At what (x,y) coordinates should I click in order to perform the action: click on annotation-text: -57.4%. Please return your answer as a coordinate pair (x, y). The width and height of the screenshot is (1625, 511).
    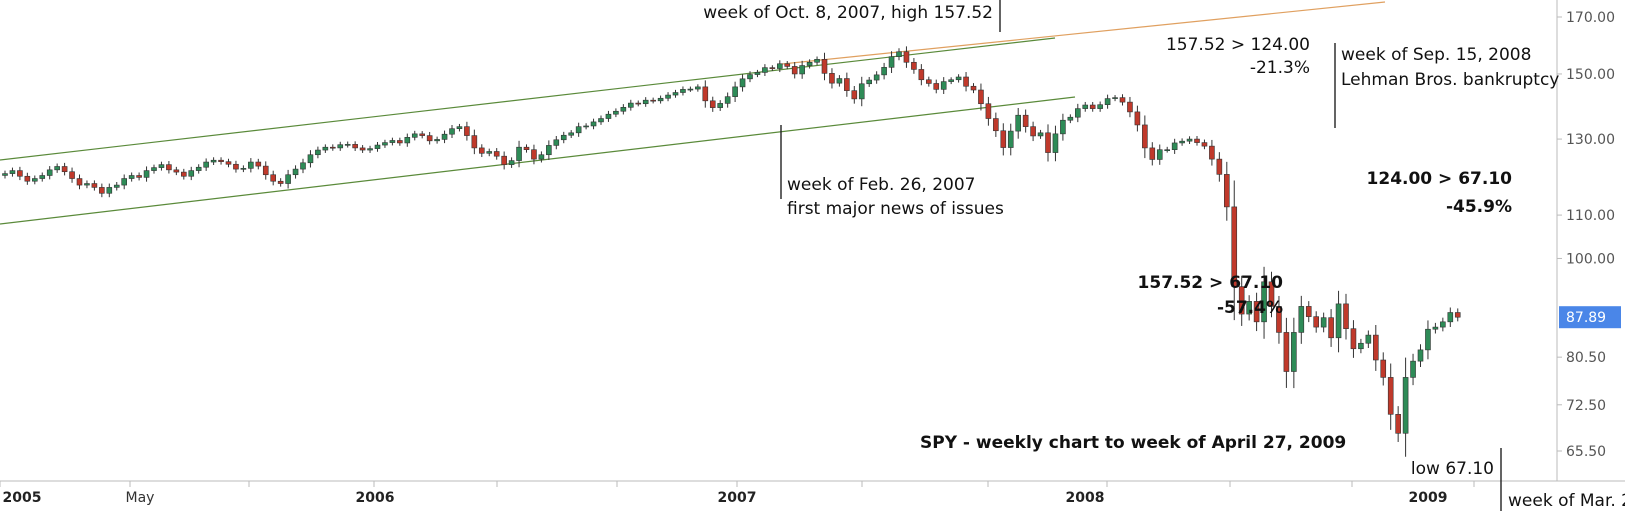
    Looking at the image, I should click on (1250, 308).